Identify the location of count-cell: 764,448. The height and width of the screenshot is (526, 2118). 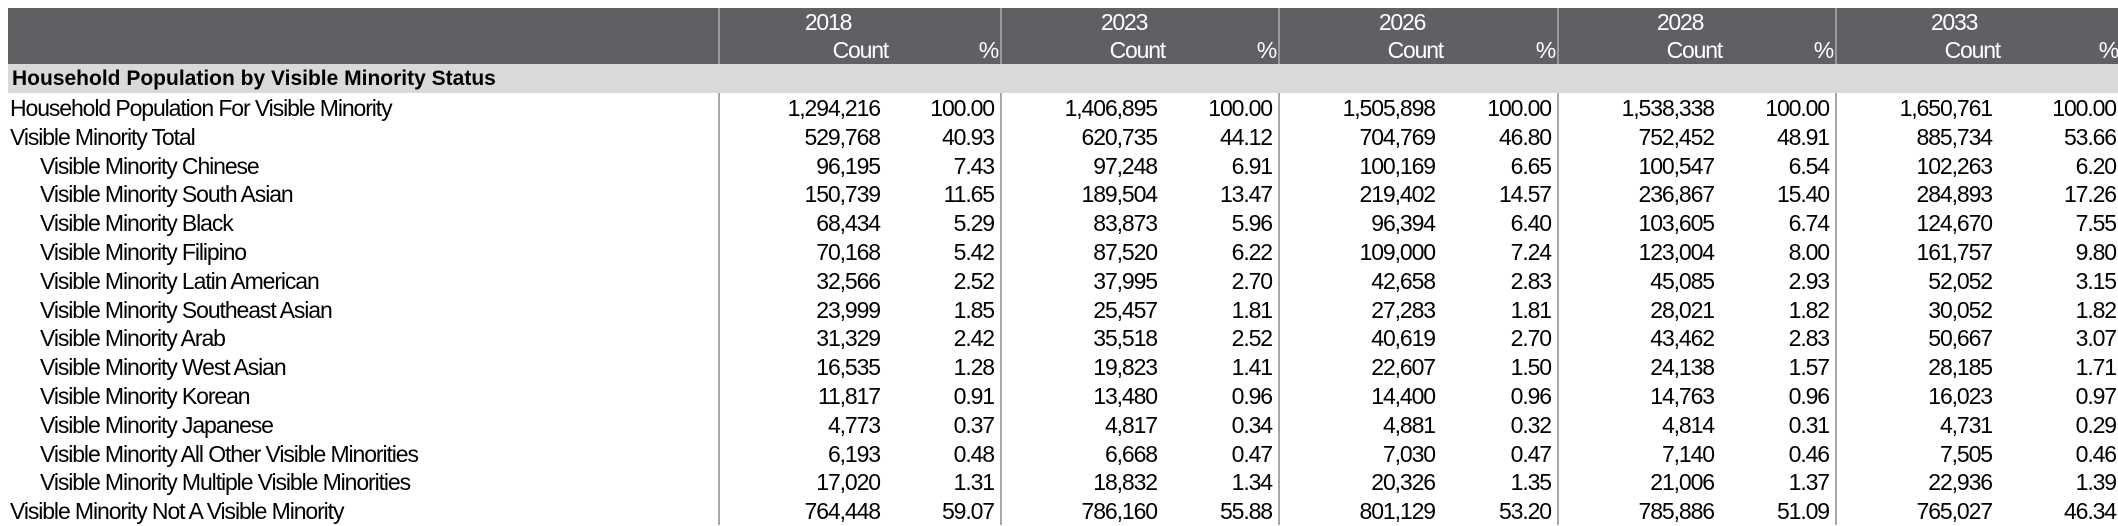
(843, 511).